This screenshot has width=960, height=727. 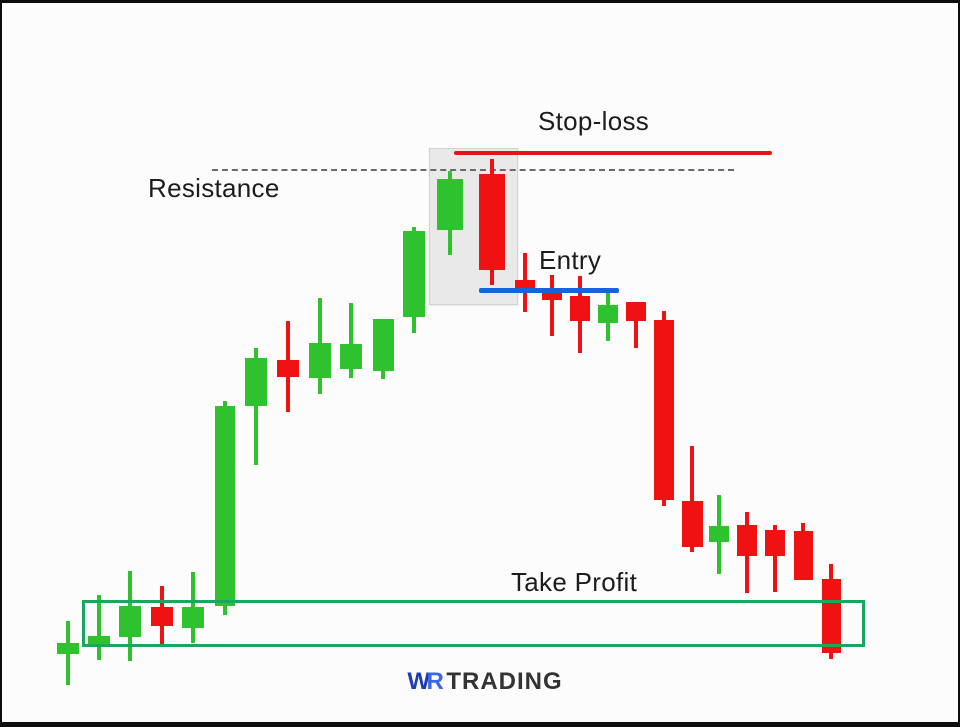 I want to click on logo-letter-w: W, so click(x=419, y=681).